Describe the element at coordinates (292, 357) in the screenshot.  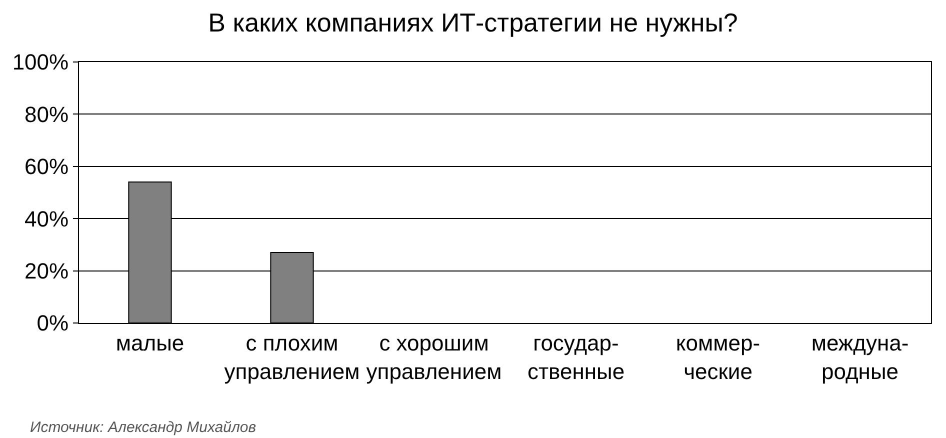
I see `x-tick-label: с плохим управлением` at that location.